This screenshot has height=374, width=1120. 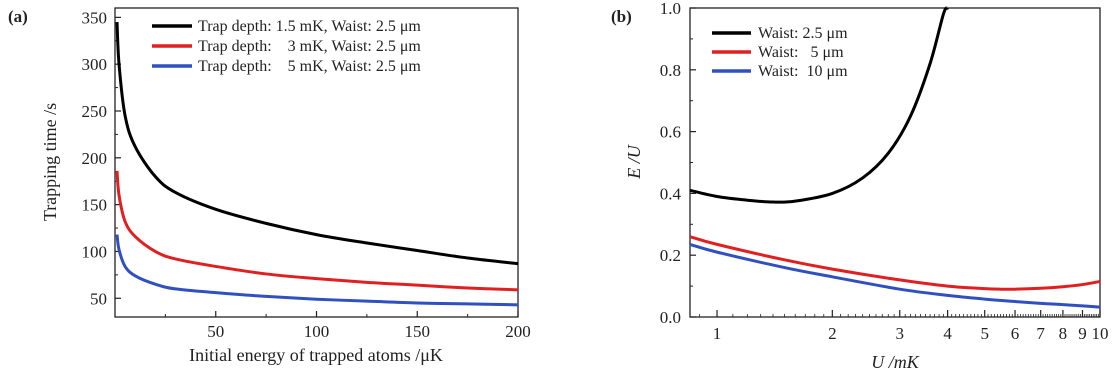 What do you see at coordinates (518, 331) in the screenshot?
I see `panel-a-x-tick-label: 200` at bounding box center [518, 331].